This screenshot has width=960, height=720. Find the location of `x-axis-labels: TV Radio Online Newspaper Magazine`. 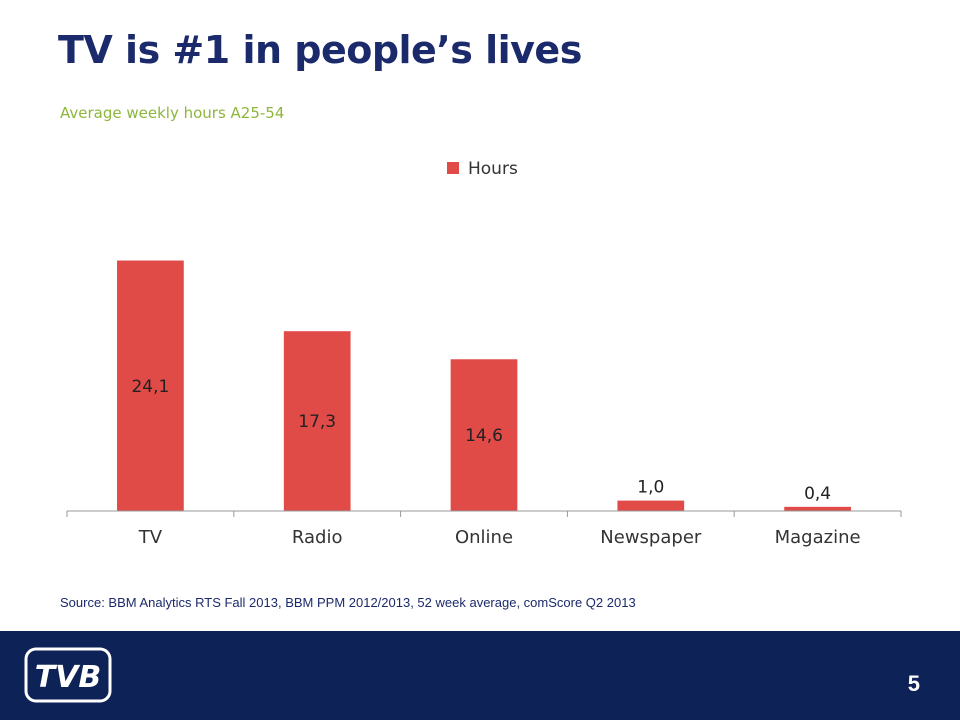

x-axis-labels: TV Radio Online Newspaper Magazine is located at coordinates (499, 537).